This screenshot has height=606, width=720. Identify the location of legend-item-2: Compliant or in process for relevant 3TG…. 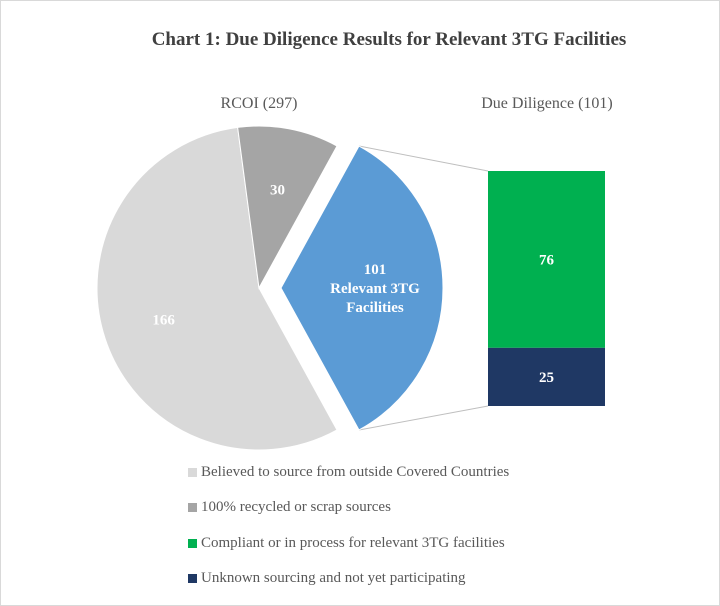
(348, 543).